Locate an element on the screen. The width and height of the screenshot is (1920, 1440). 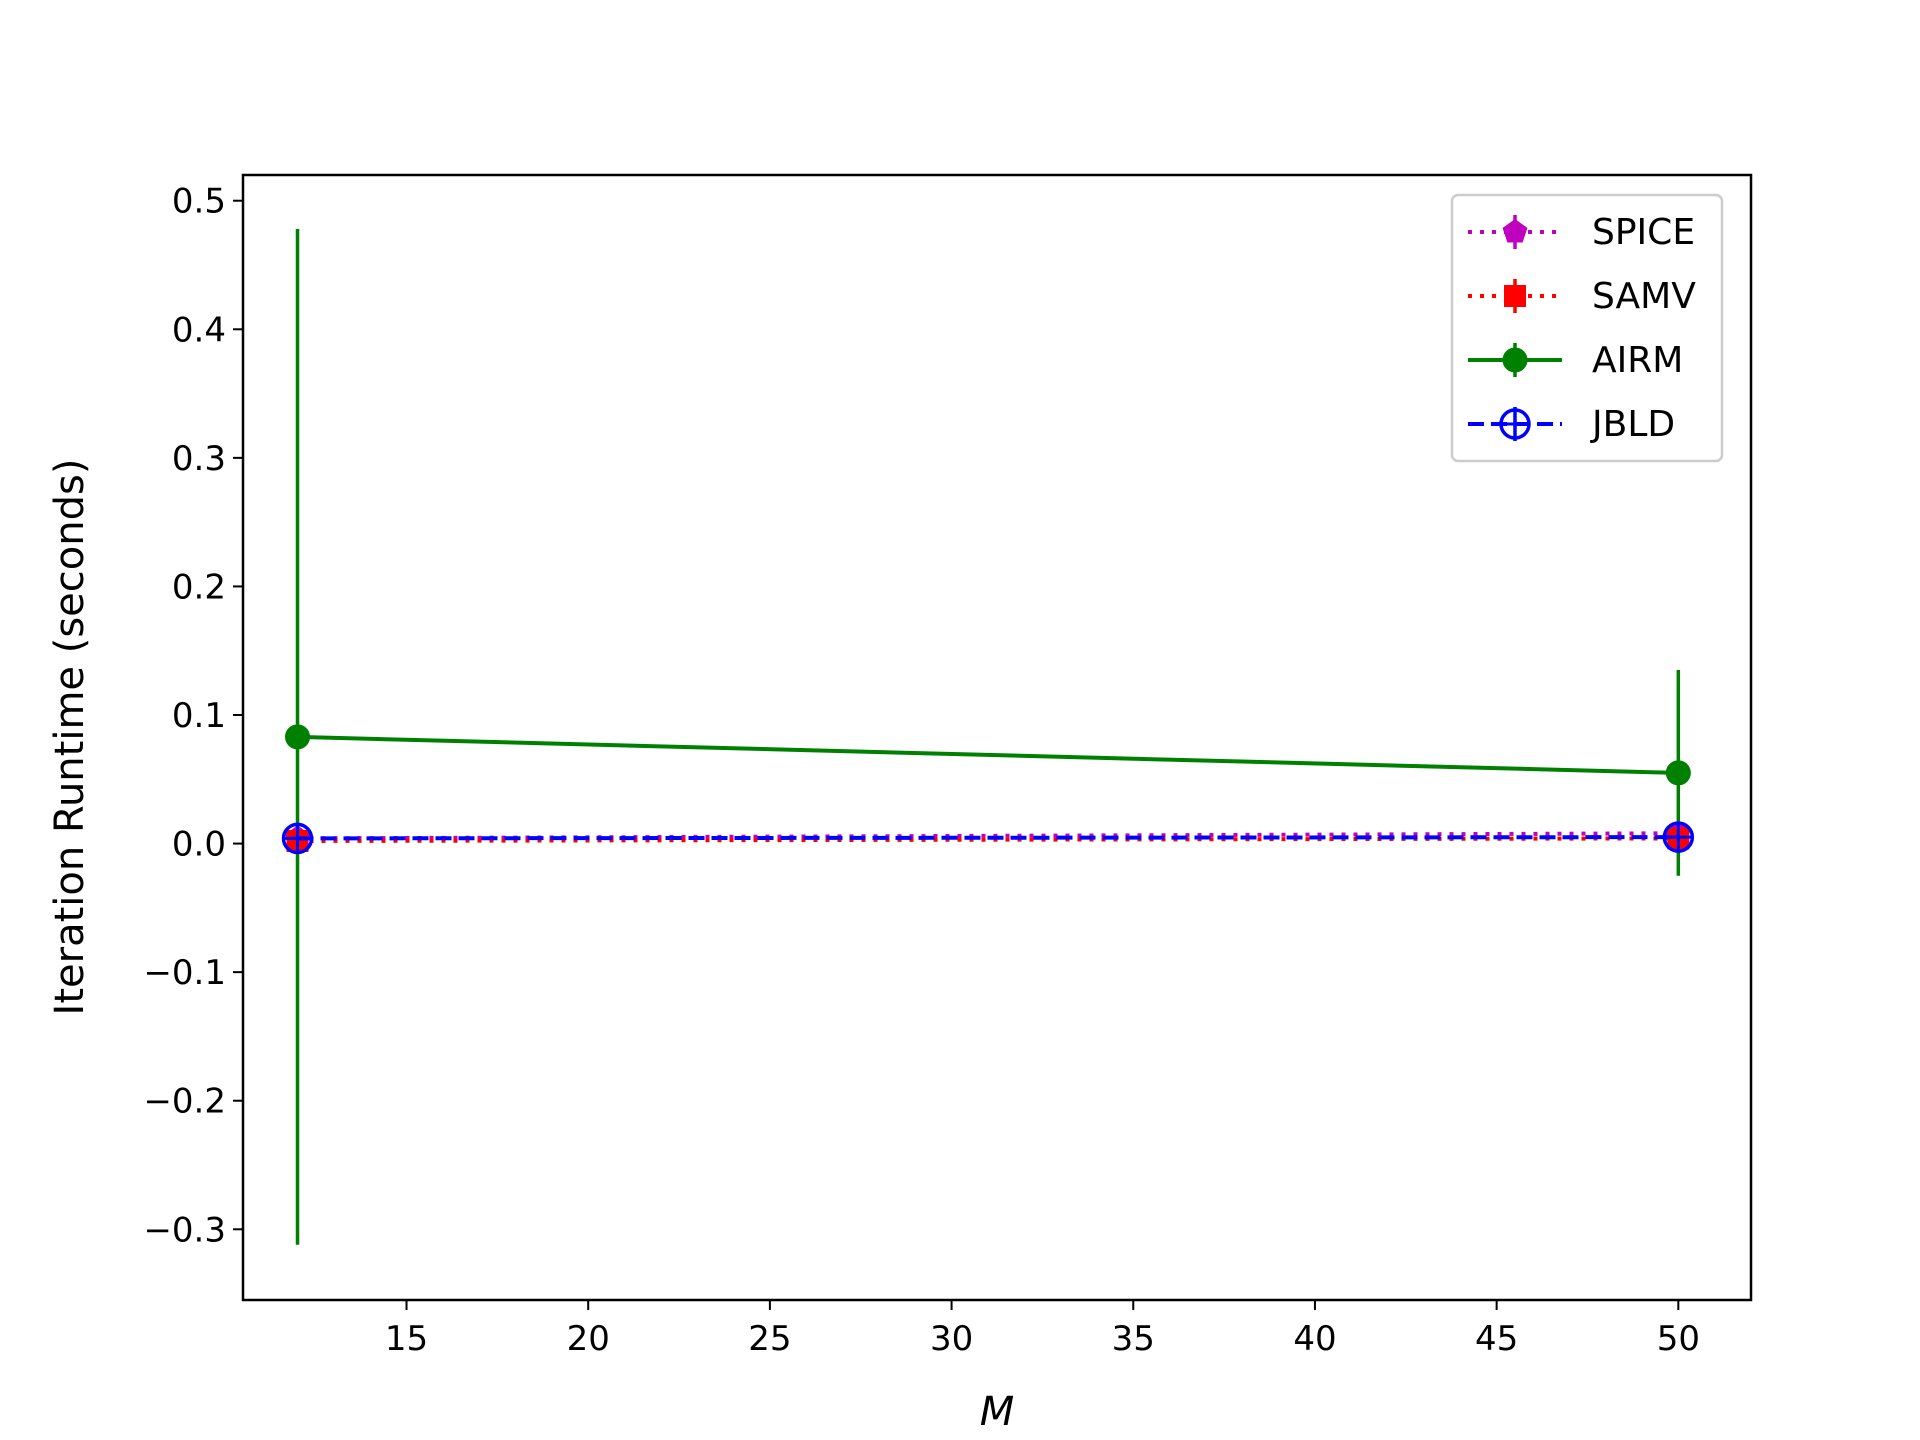
line-jbld is located at coordinates (988, 838).